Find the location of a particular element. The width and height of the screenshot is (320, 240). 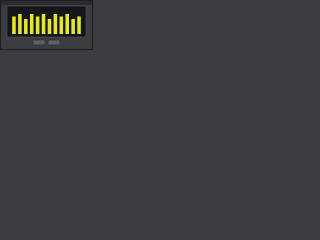

app-window is located at coordinates (46, 25).